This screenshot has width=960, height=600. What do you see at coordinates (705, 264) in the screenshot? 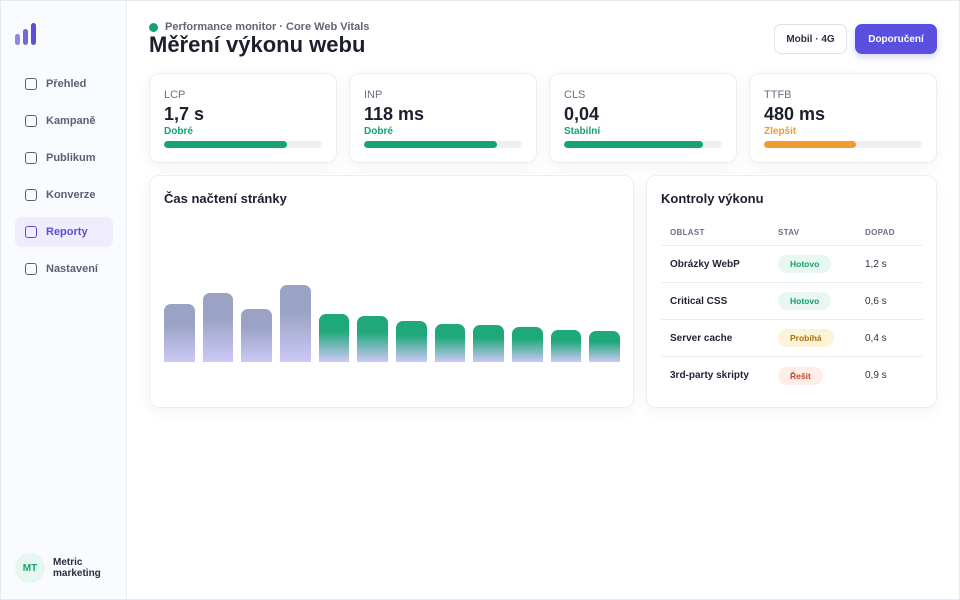
I see `row-area: Obrázky WebP` at bounding box center [705, 264].